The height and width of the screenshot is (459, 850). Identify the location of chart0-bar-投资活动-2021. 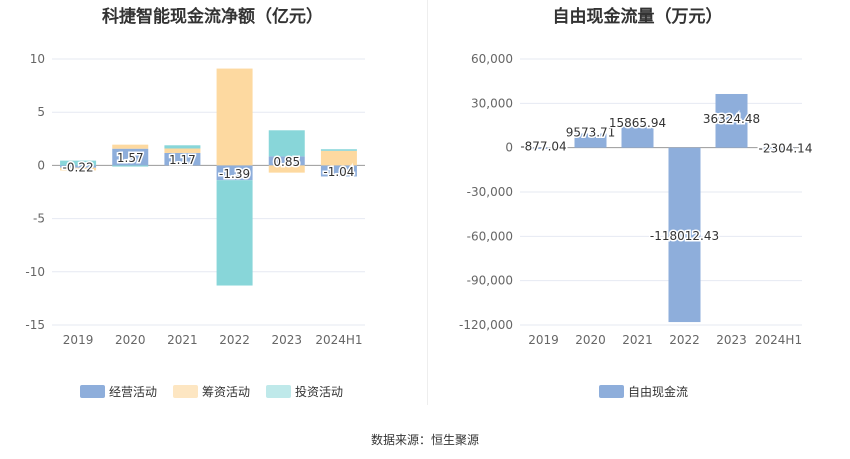
(182, 147).